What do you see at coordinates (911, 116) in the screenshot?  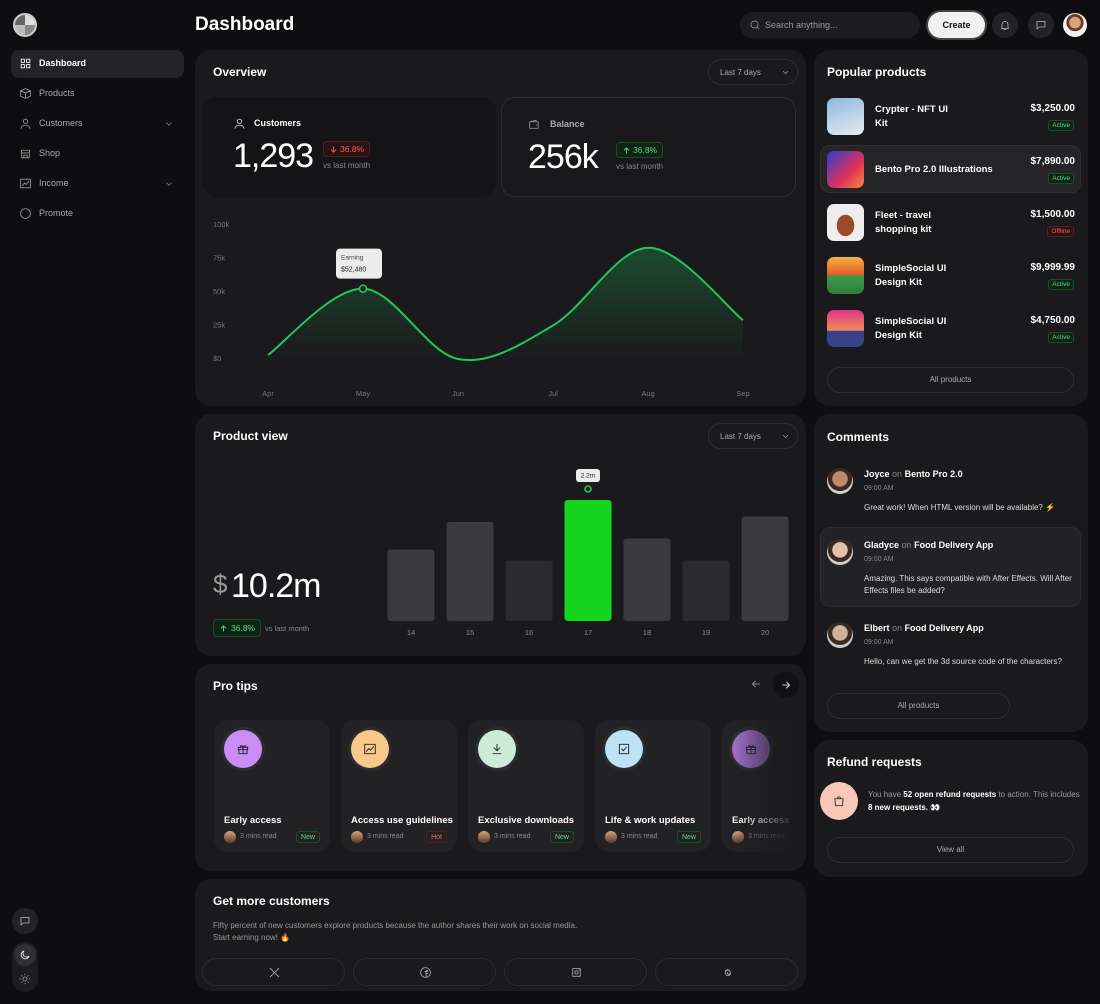 I see `product-name: Crypter - NFT UI Kit` at bounding box center [911, 116].